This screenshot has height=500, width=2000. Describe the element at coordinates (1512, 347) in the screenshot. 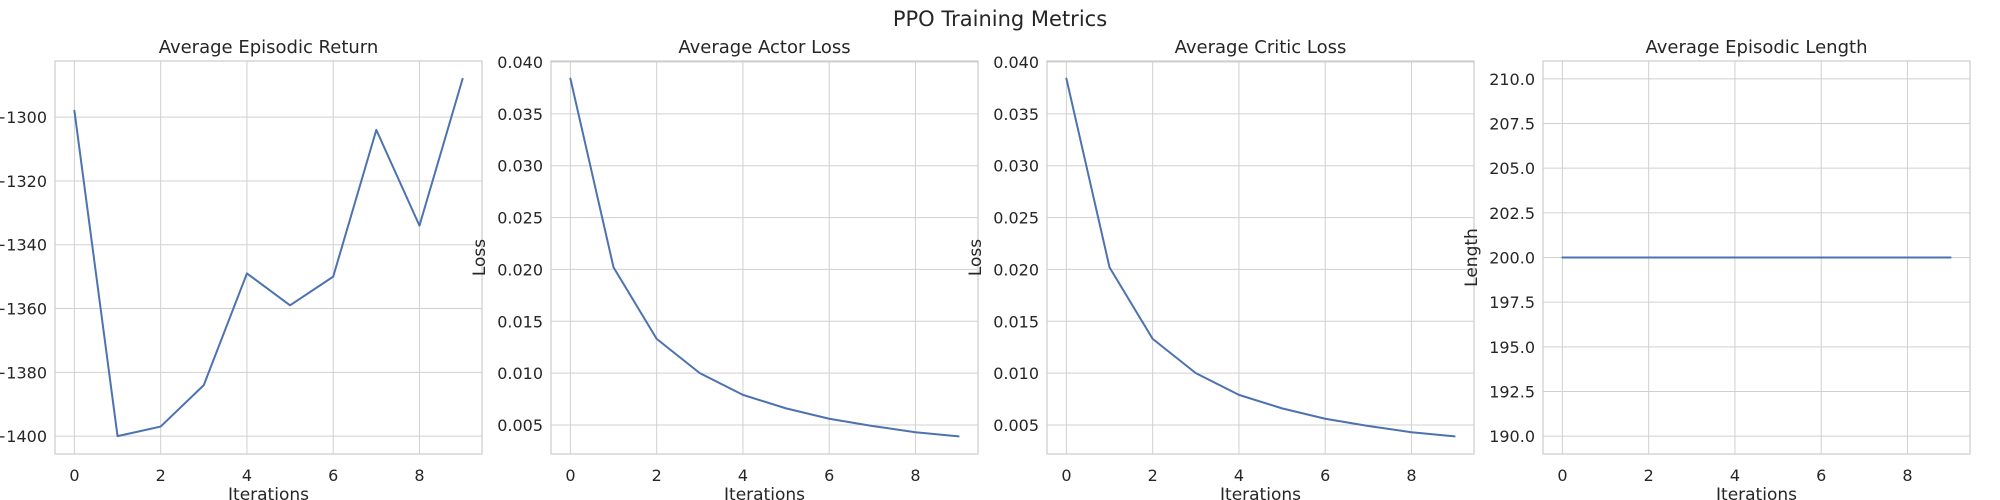

I see `y-tick-label: 195.0` at that location.